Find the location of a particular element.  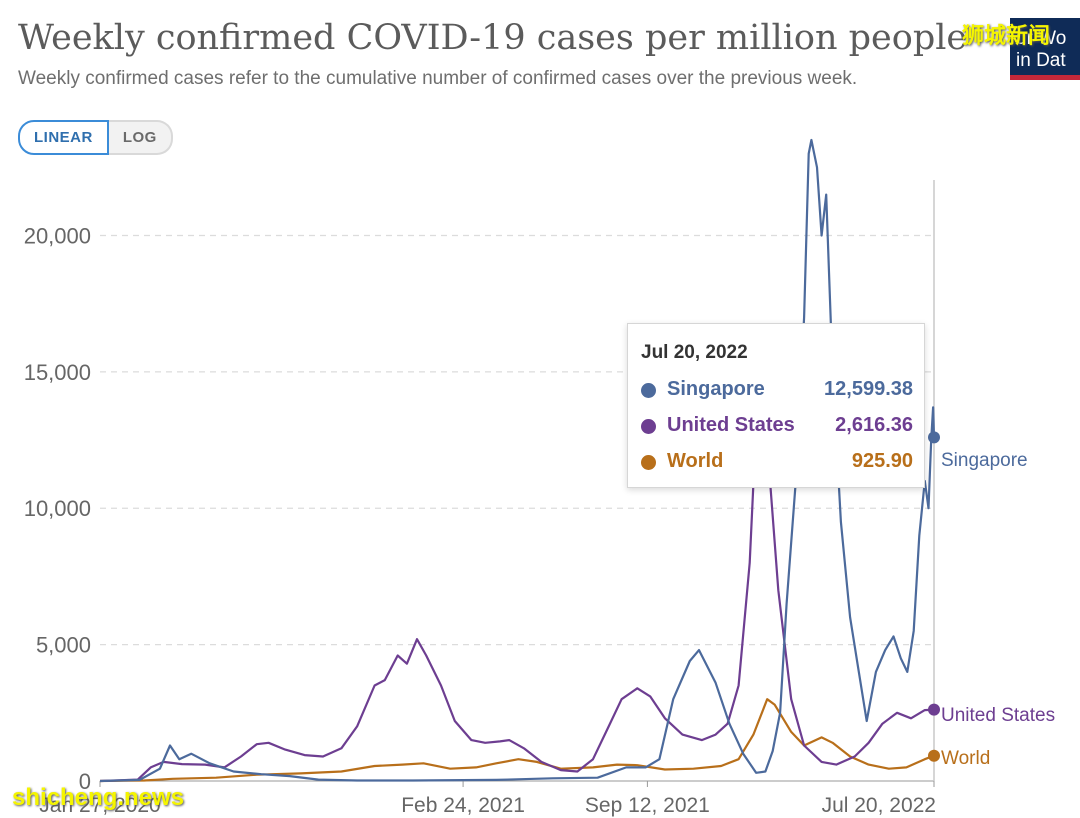

end-label-singapore: Singapore is located at coordinates (984, 460).